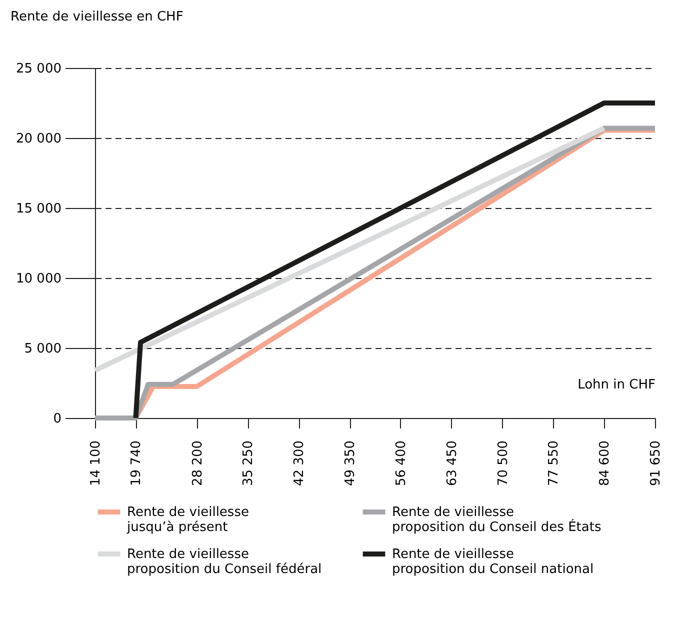 This screenshot has height=637, width=685. What do you see at coordinates (452, 463) in the screenshot?
I see `x-tick-label: 63 450` at bounding box center [452, 463].